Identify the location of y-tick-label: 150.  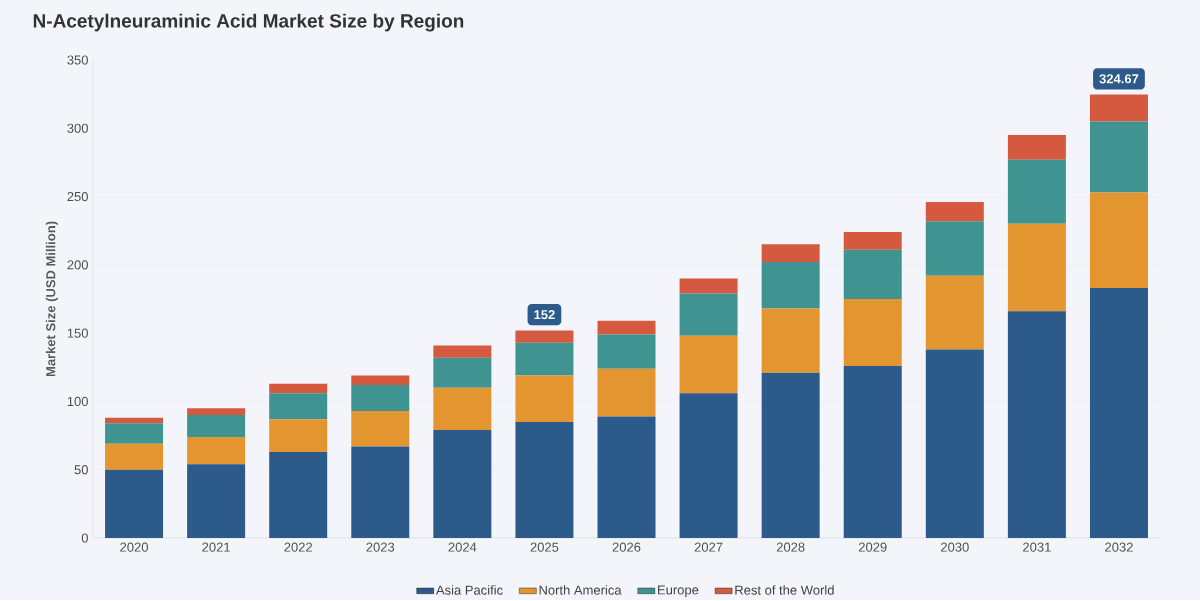
(77, 333).